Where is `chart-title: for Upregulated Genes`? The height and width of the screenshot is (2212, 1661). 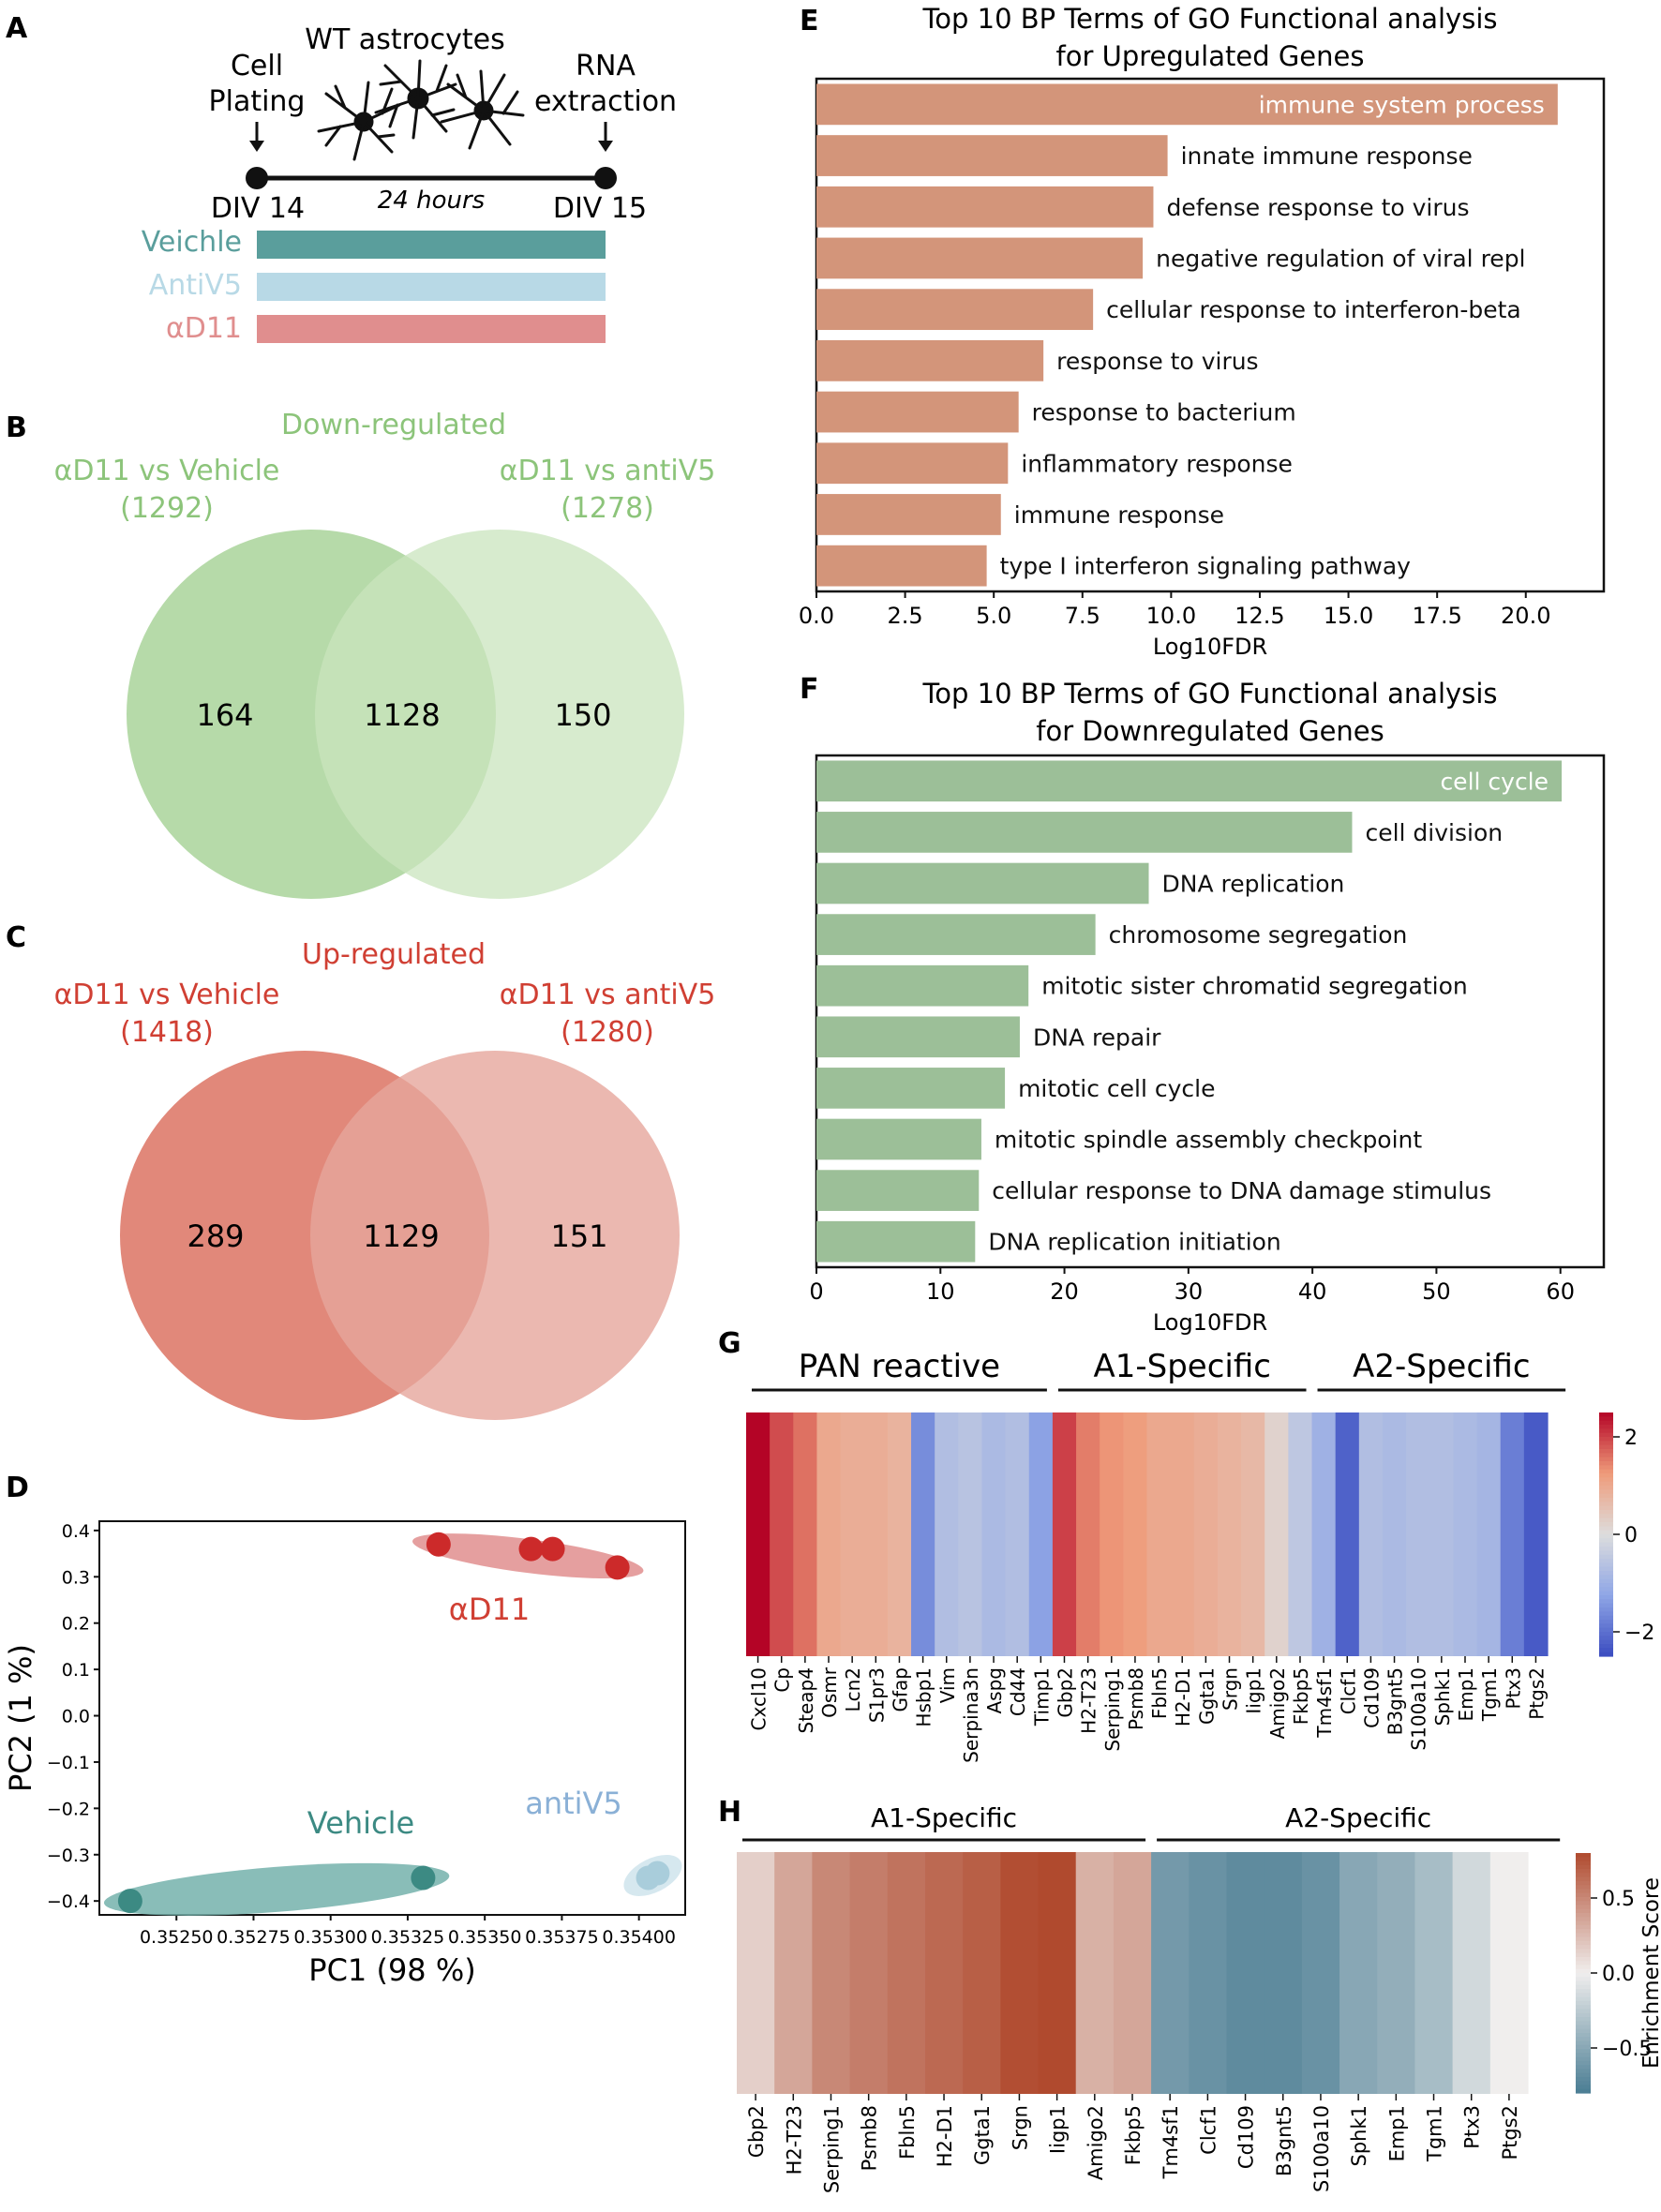 chart-title: for Upregulated Genes is located at coordinates (1211, 56).